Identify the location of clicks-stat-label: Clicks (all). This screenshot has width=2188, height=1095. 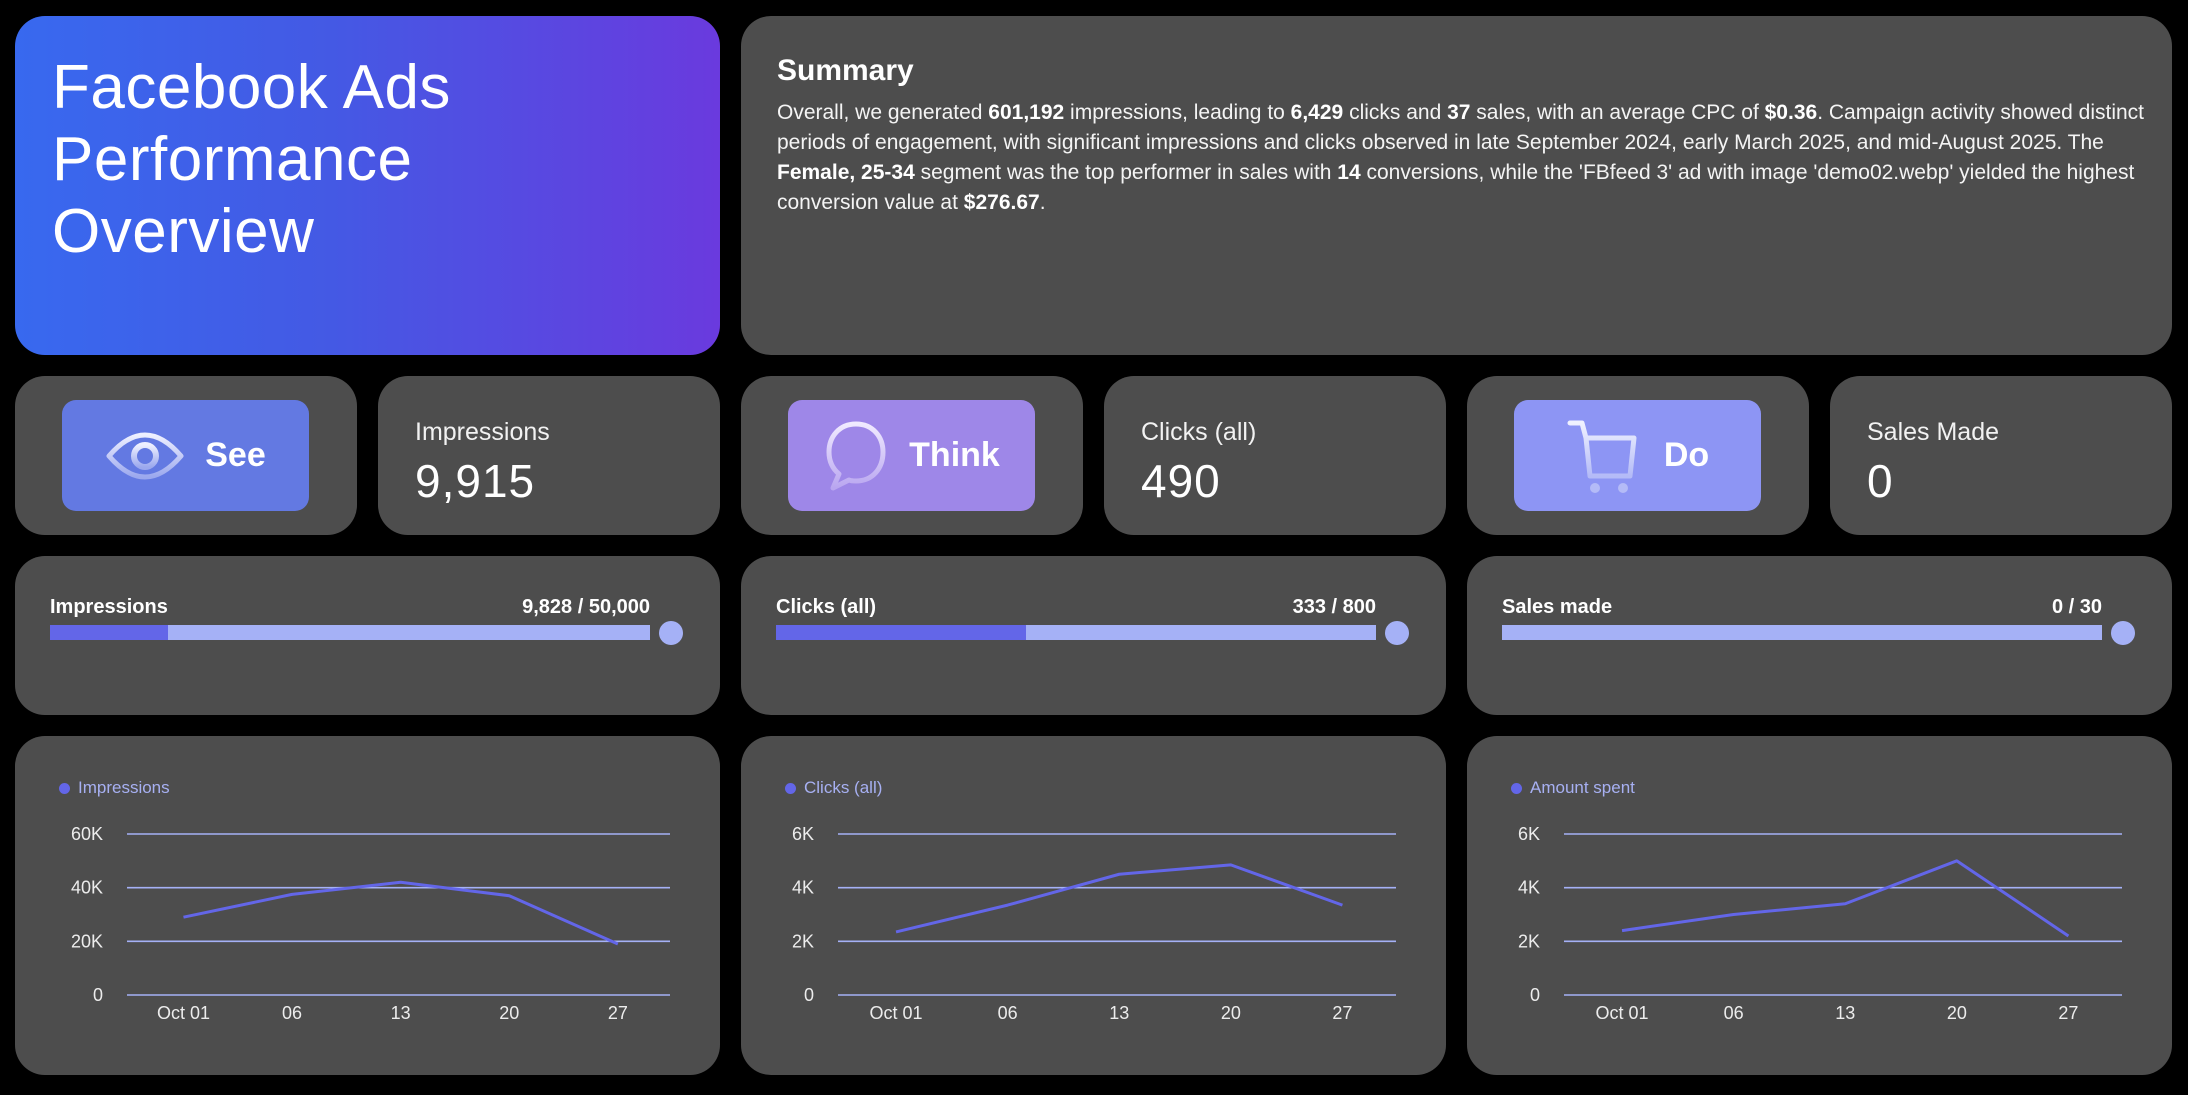
(1199, 432).